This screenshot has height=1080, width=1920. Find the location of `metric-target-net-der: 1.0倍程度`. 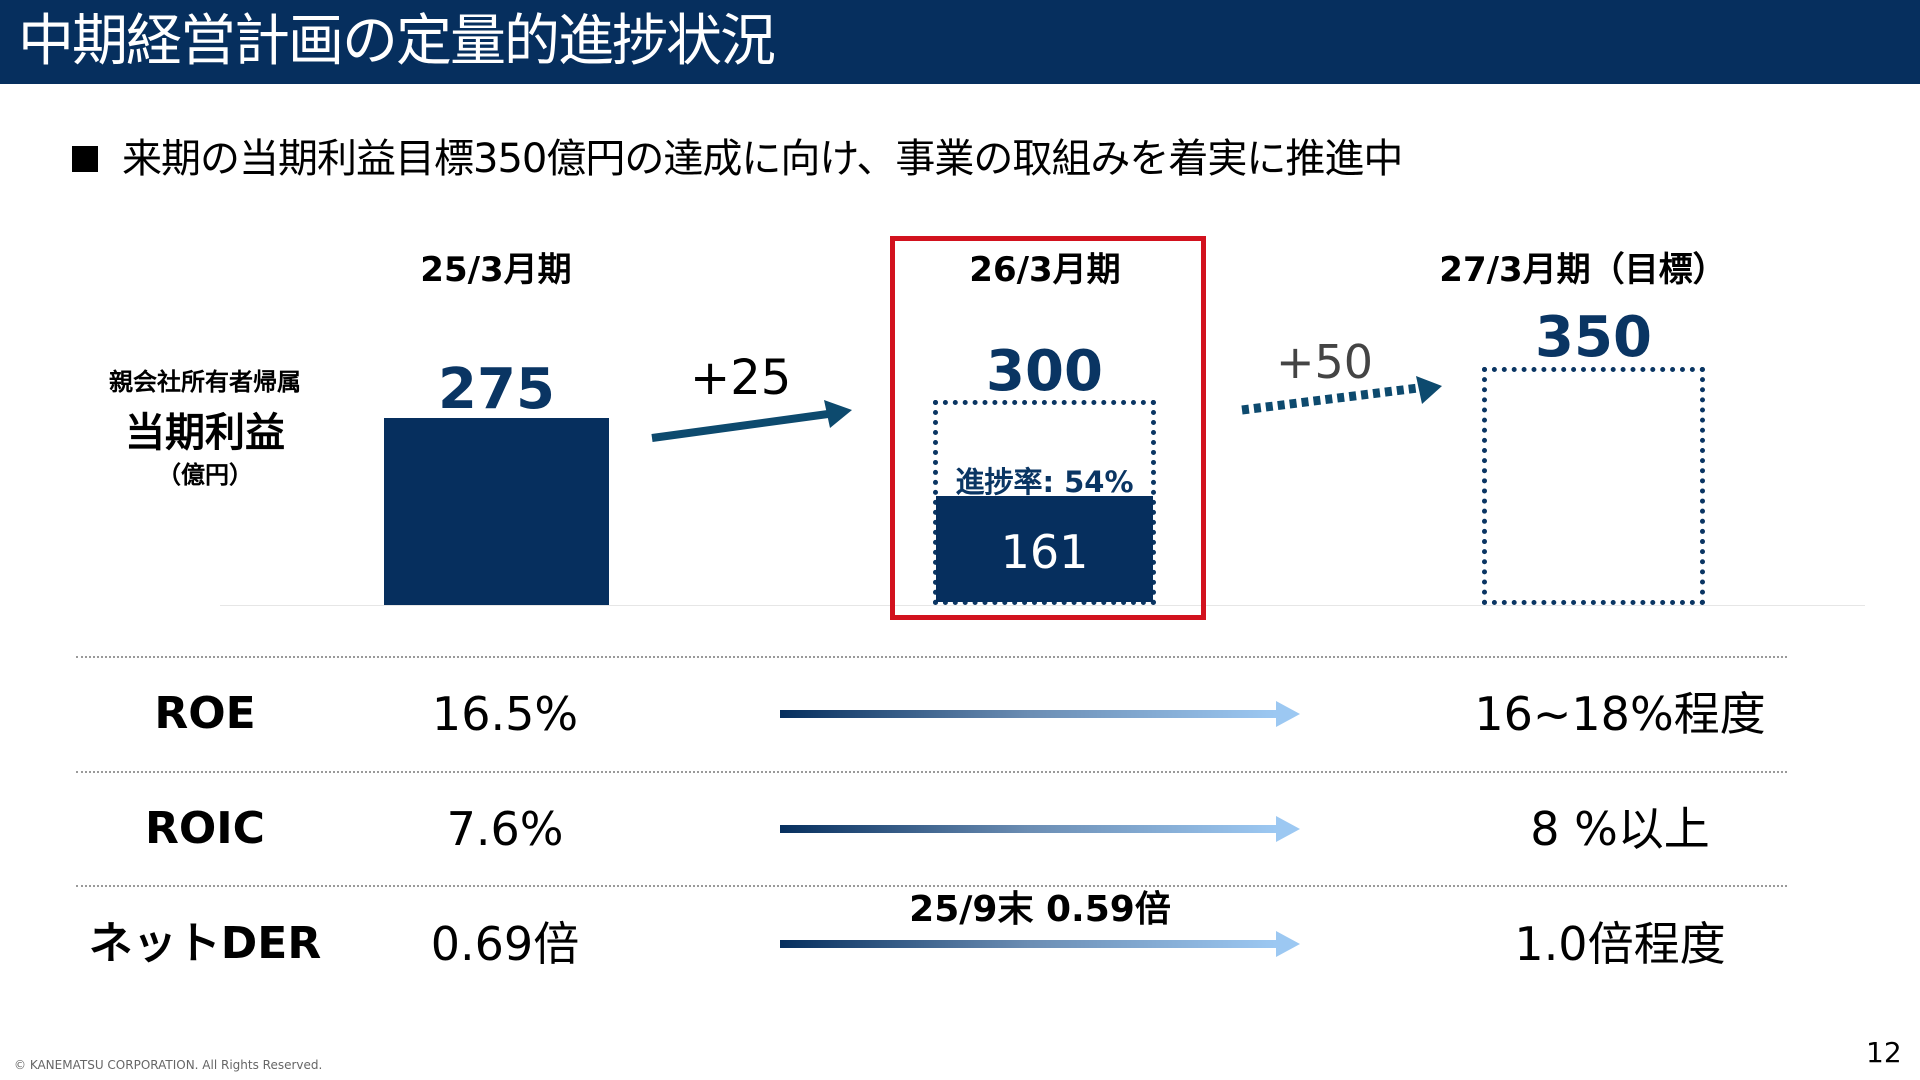

metric-target-net-der: 1.0倍程度 is located at coordinates (1620, 944).